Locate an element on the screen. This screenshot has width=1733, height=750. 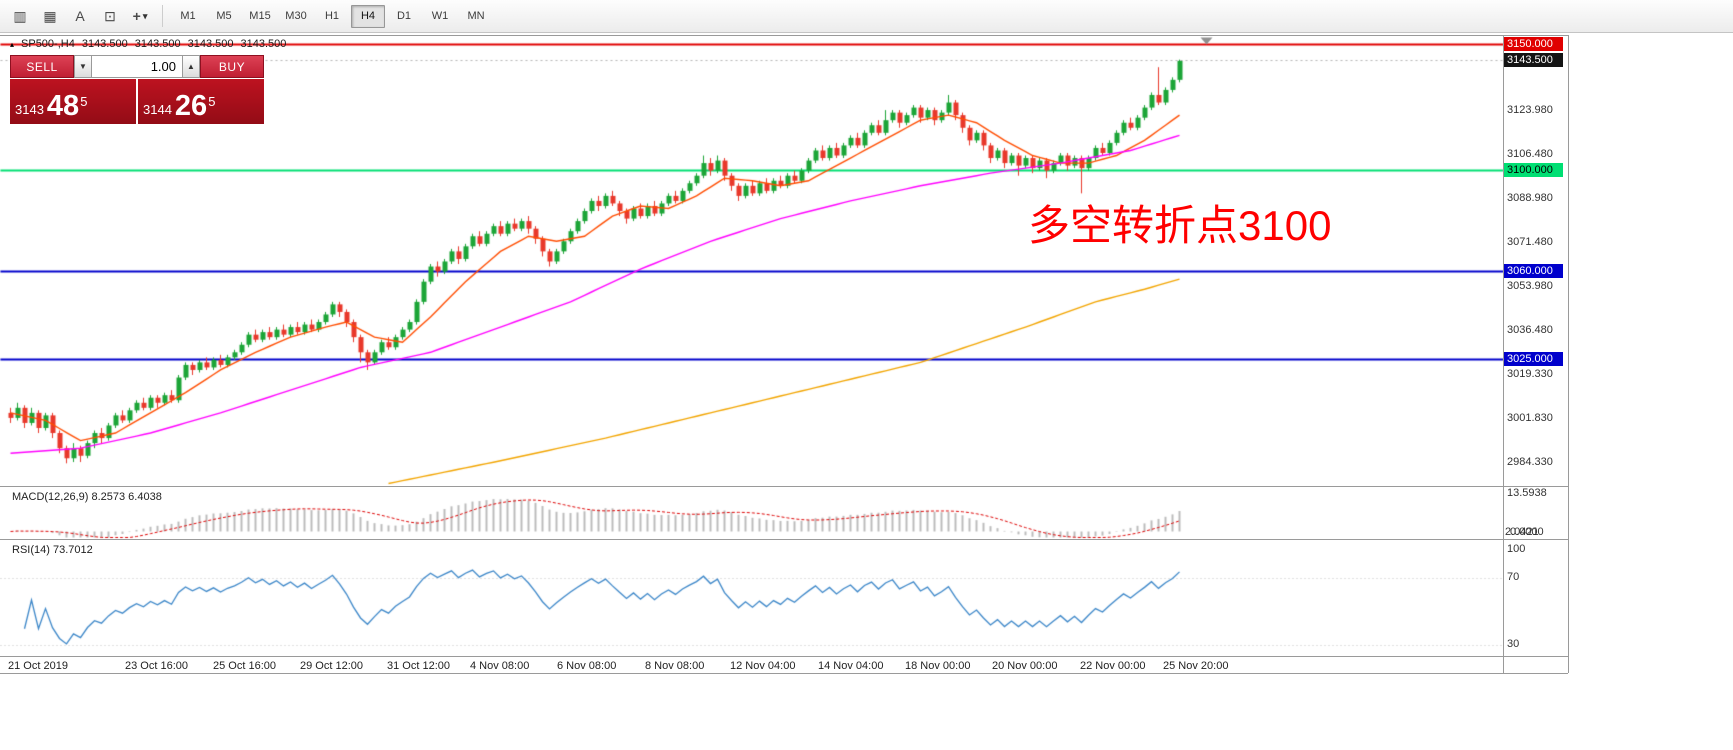
price-axis-label: 3123.980 is located at coordinates (1530, 109).